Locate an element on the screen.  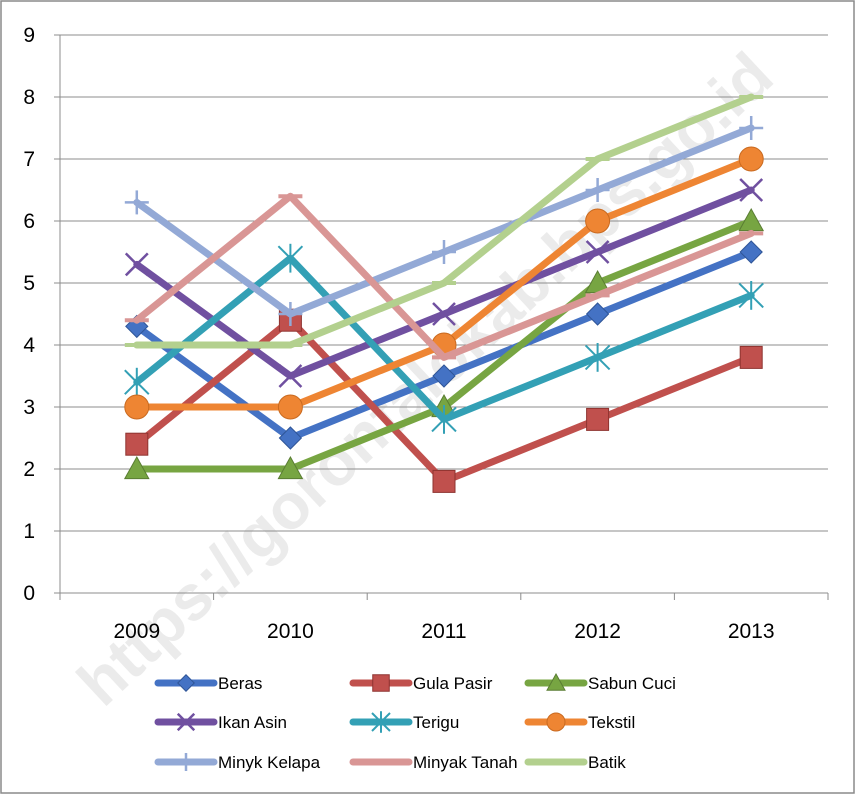
legend-item-beras: Beras is located at coordinates (208, 683).